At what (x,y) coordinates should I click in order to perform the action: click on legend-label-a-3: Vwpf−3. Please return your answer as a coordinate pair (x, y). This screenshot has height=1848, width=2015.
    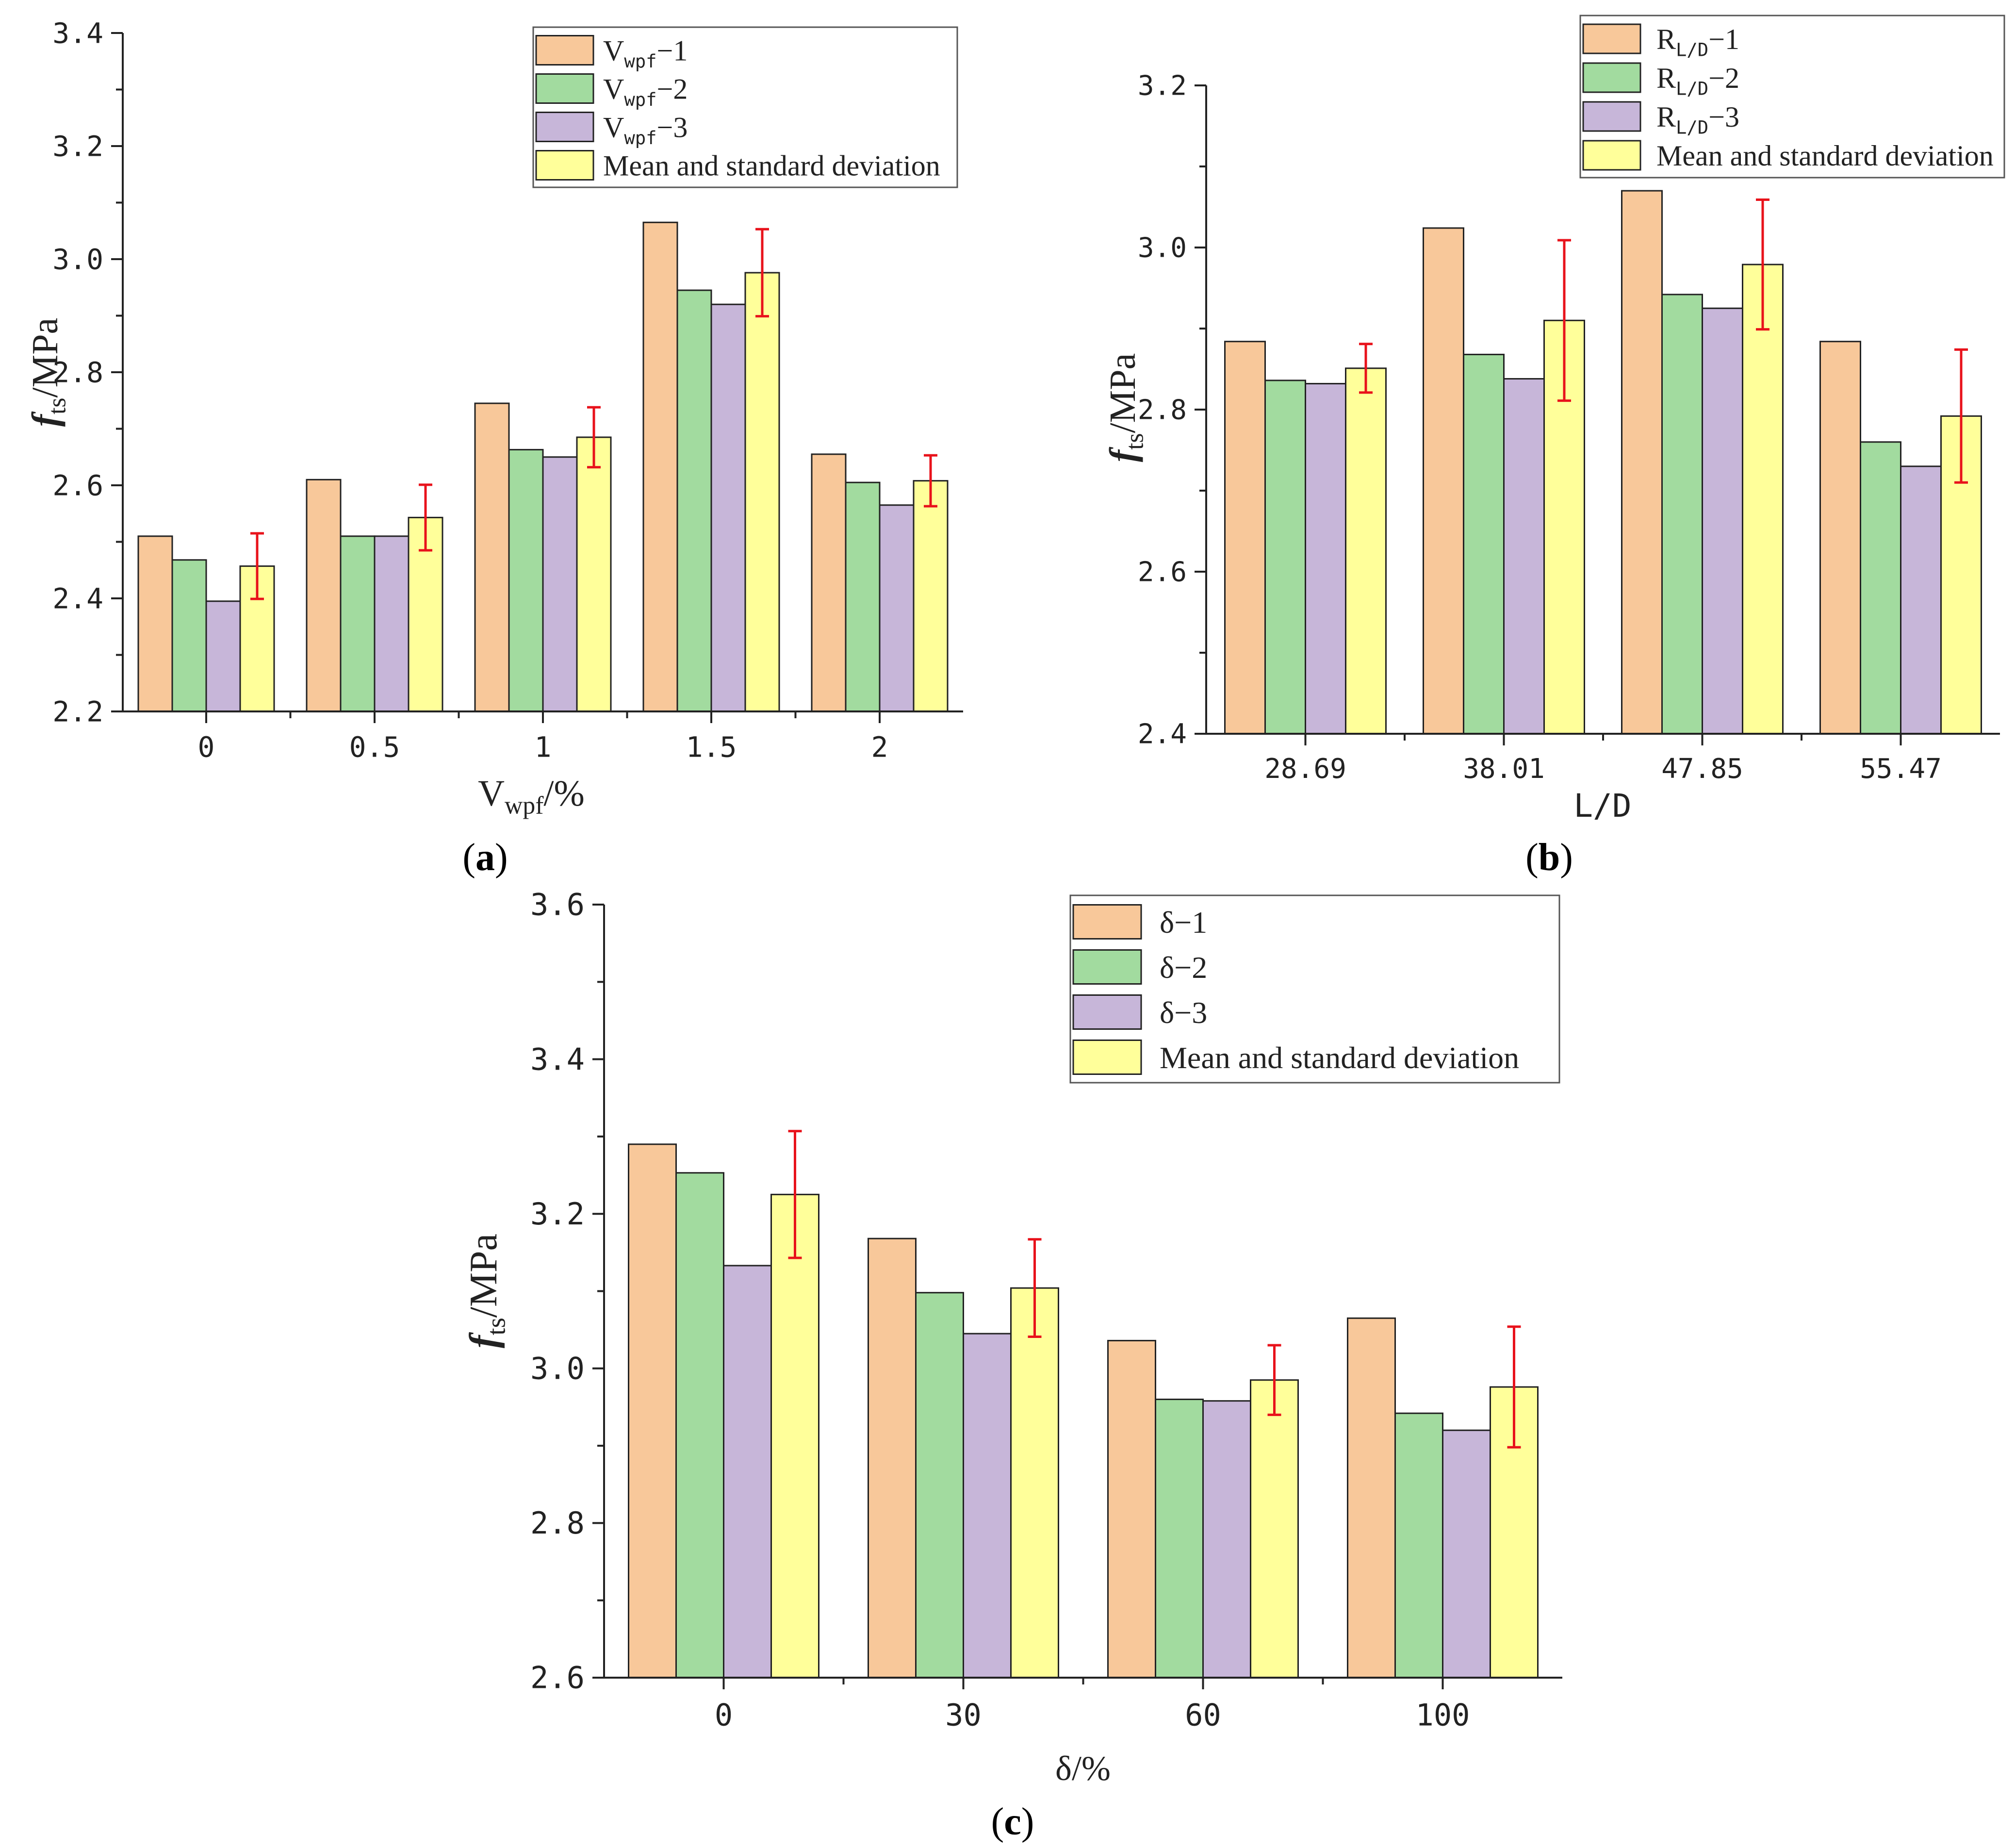
    Looking at the image, I should click on (646, 130).